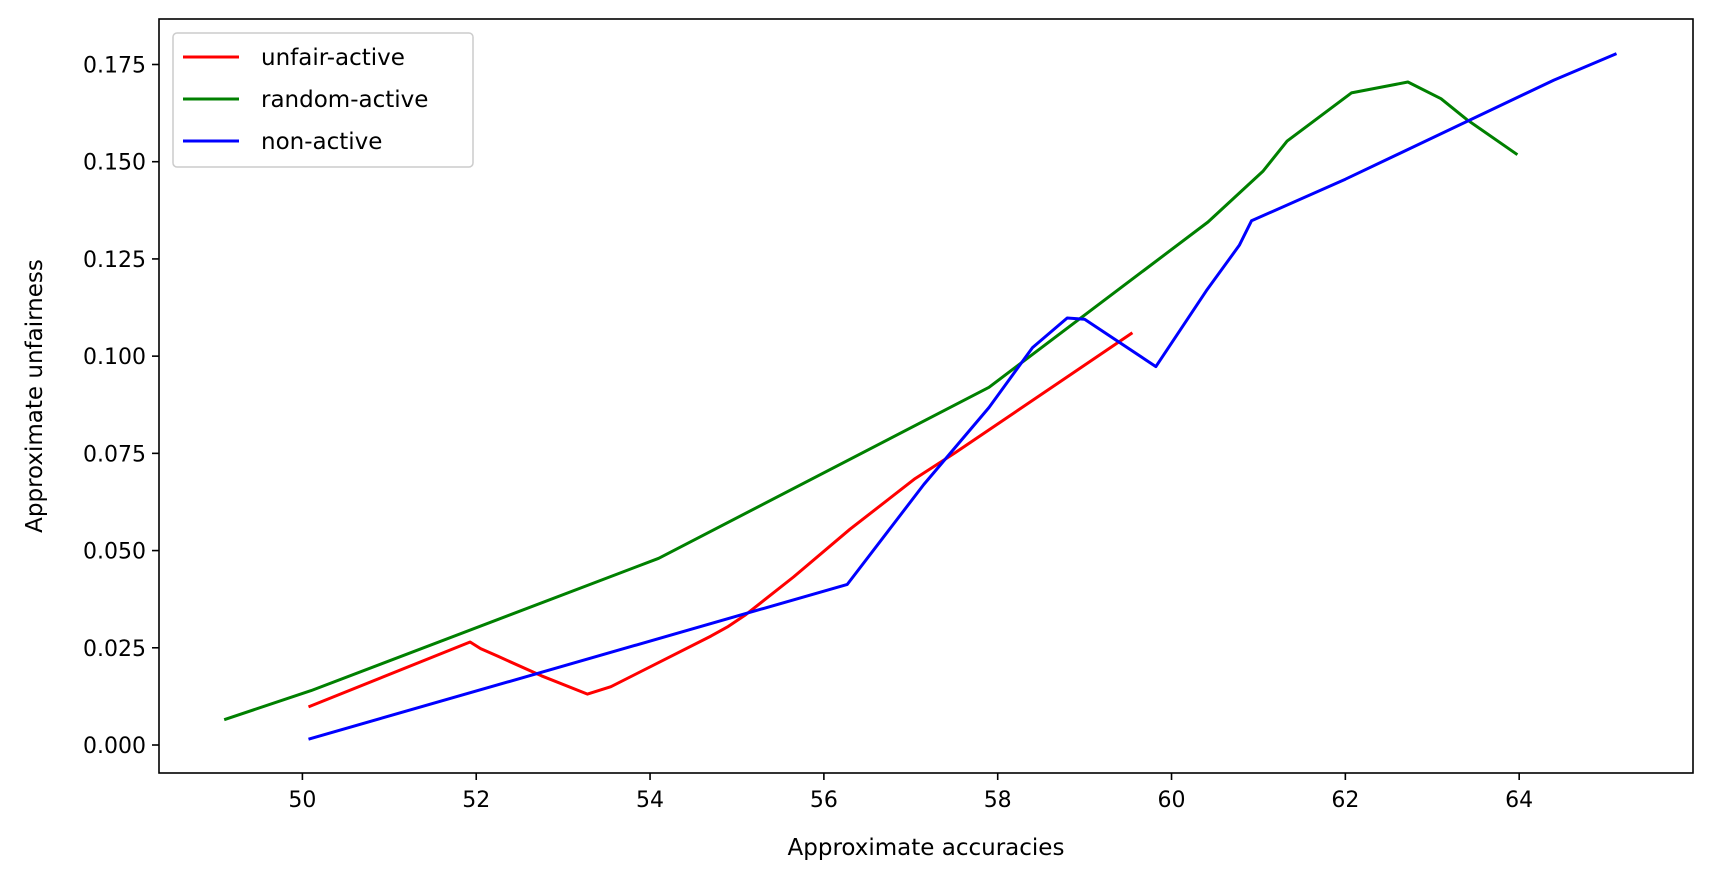 The width and height of the screenshot is (1728, 881). I want to click on legend-label: random-active, so click(344, 100).